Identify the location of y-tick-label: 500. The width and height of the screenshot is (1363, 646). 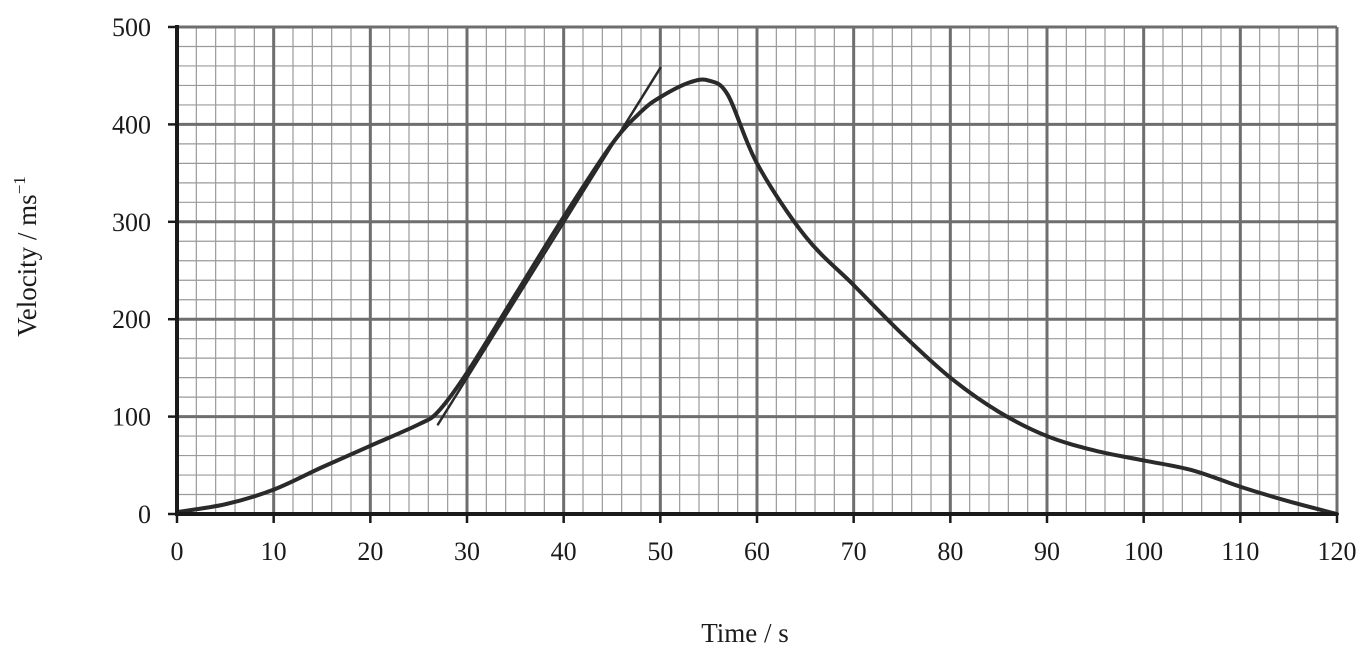
(131, 27).